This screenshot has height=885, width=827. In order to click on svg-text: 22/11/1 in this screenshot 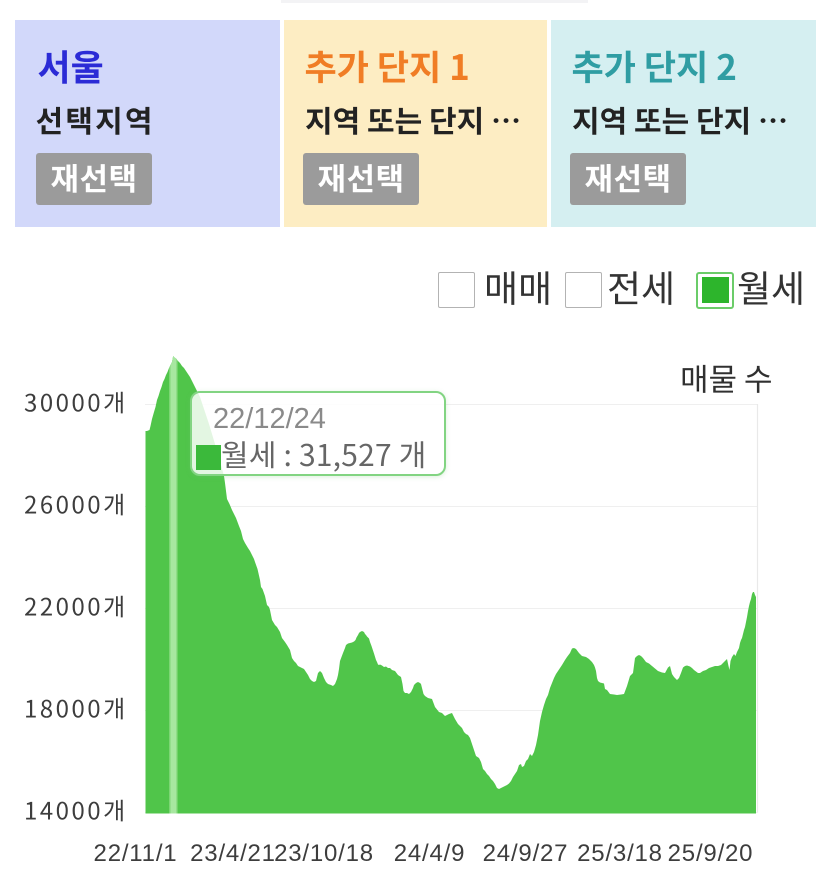, I will do `click(136, 853)`.